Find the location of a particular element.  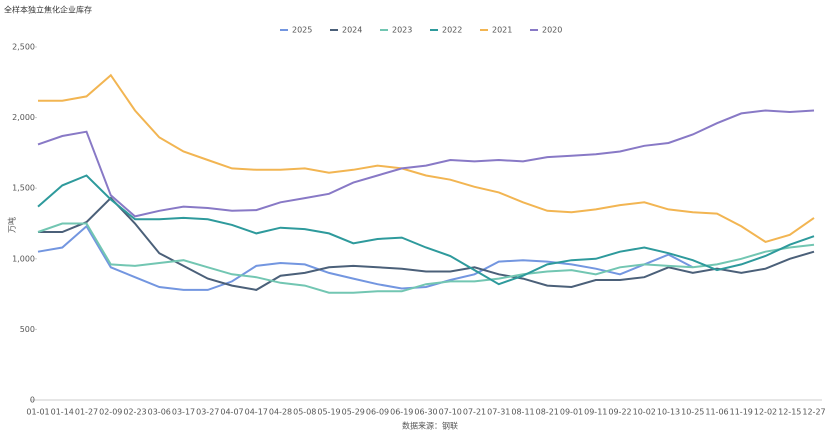

x-tick-label: 03-17 is located at coordinates (183, 412).